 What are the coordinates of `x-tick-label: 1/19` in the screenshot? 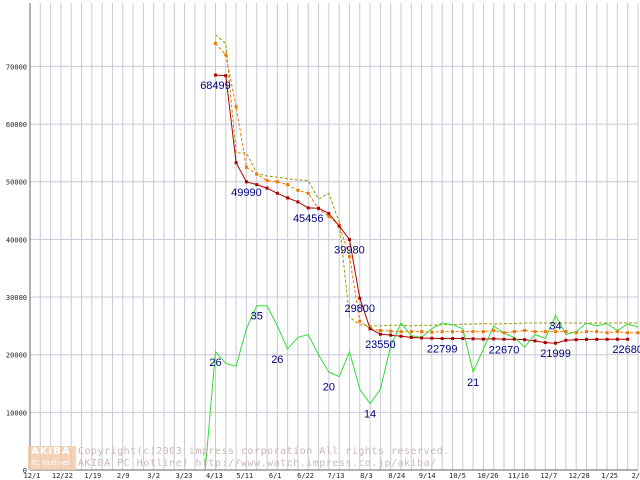 It's located at (92, 476).